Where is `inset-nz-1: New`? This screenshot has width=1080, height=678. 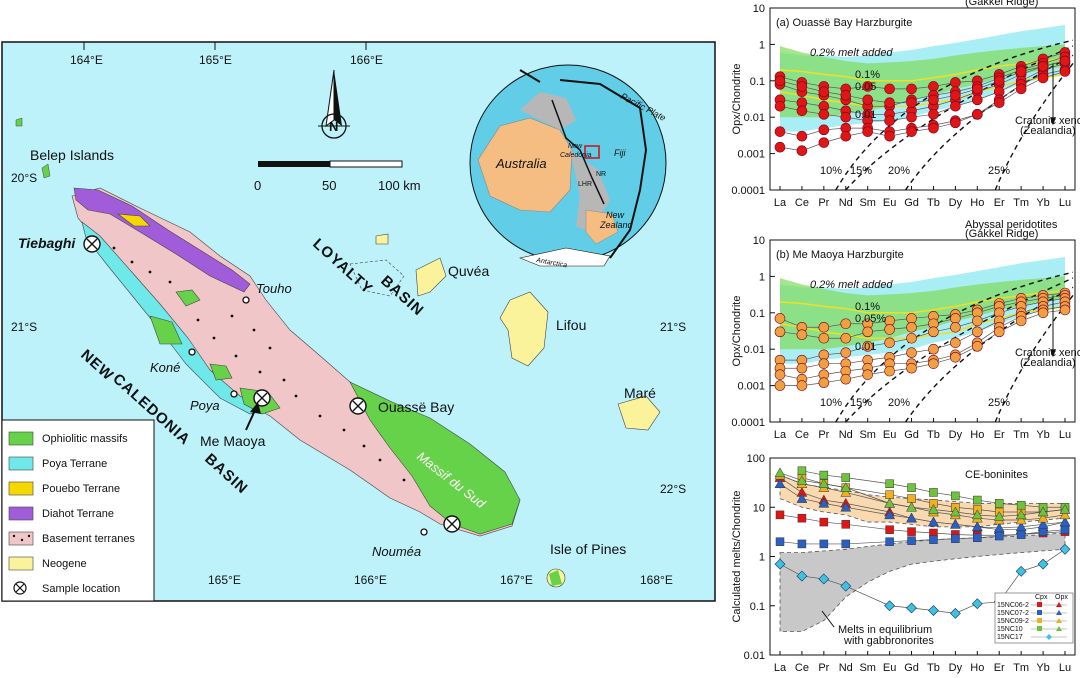 inset-nz-1: New is located at coordinates (615, 215).